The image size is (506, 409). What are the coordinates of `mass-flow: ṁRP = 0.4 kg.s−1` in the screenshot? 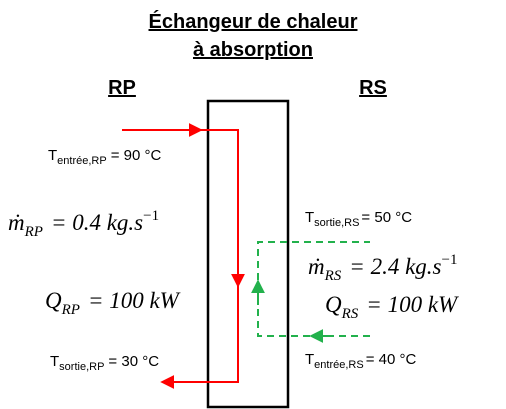 It's located at (83, 224).